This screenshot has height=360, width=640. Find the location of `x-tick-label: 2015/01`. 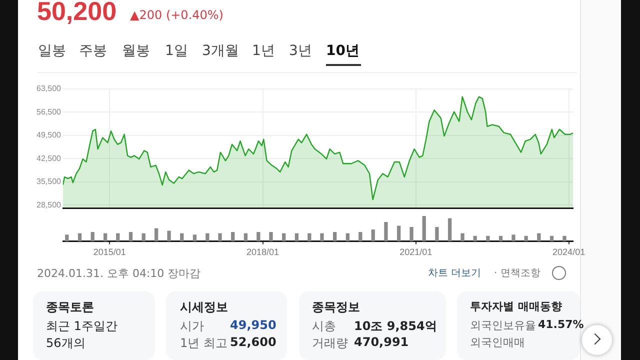

x-tick-label: 2015/01 is located at coordinates (109, 252).